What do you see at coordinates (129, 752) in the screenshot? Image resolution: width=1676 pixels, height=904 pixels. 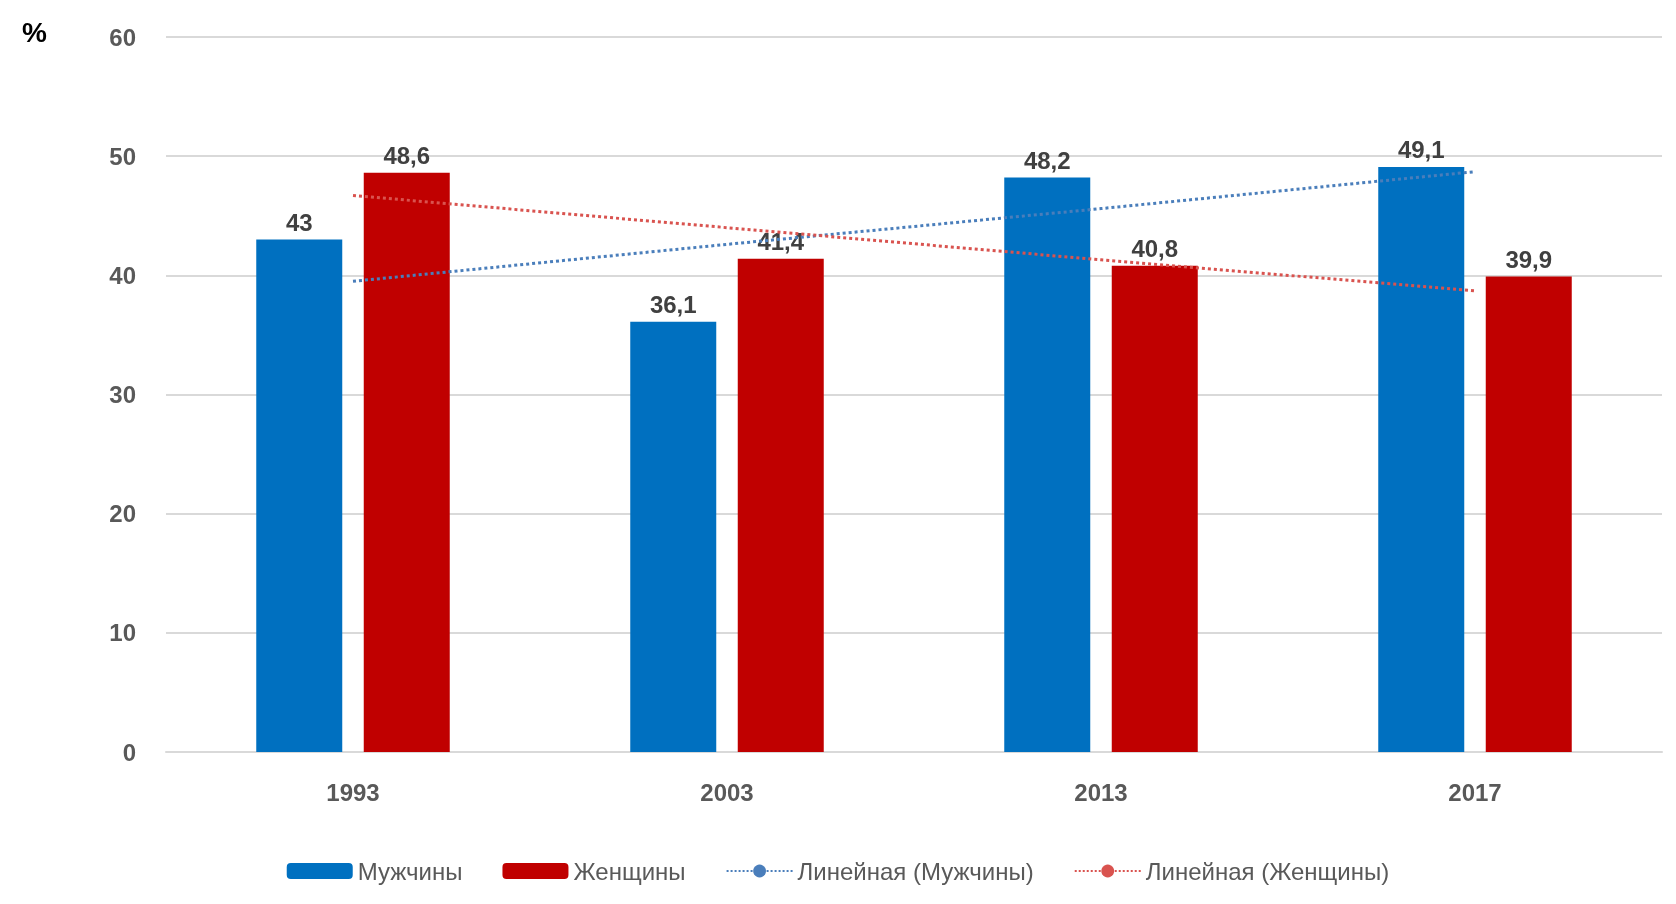 I see `y-tick-label: 0` at bounding box center [129, 752].